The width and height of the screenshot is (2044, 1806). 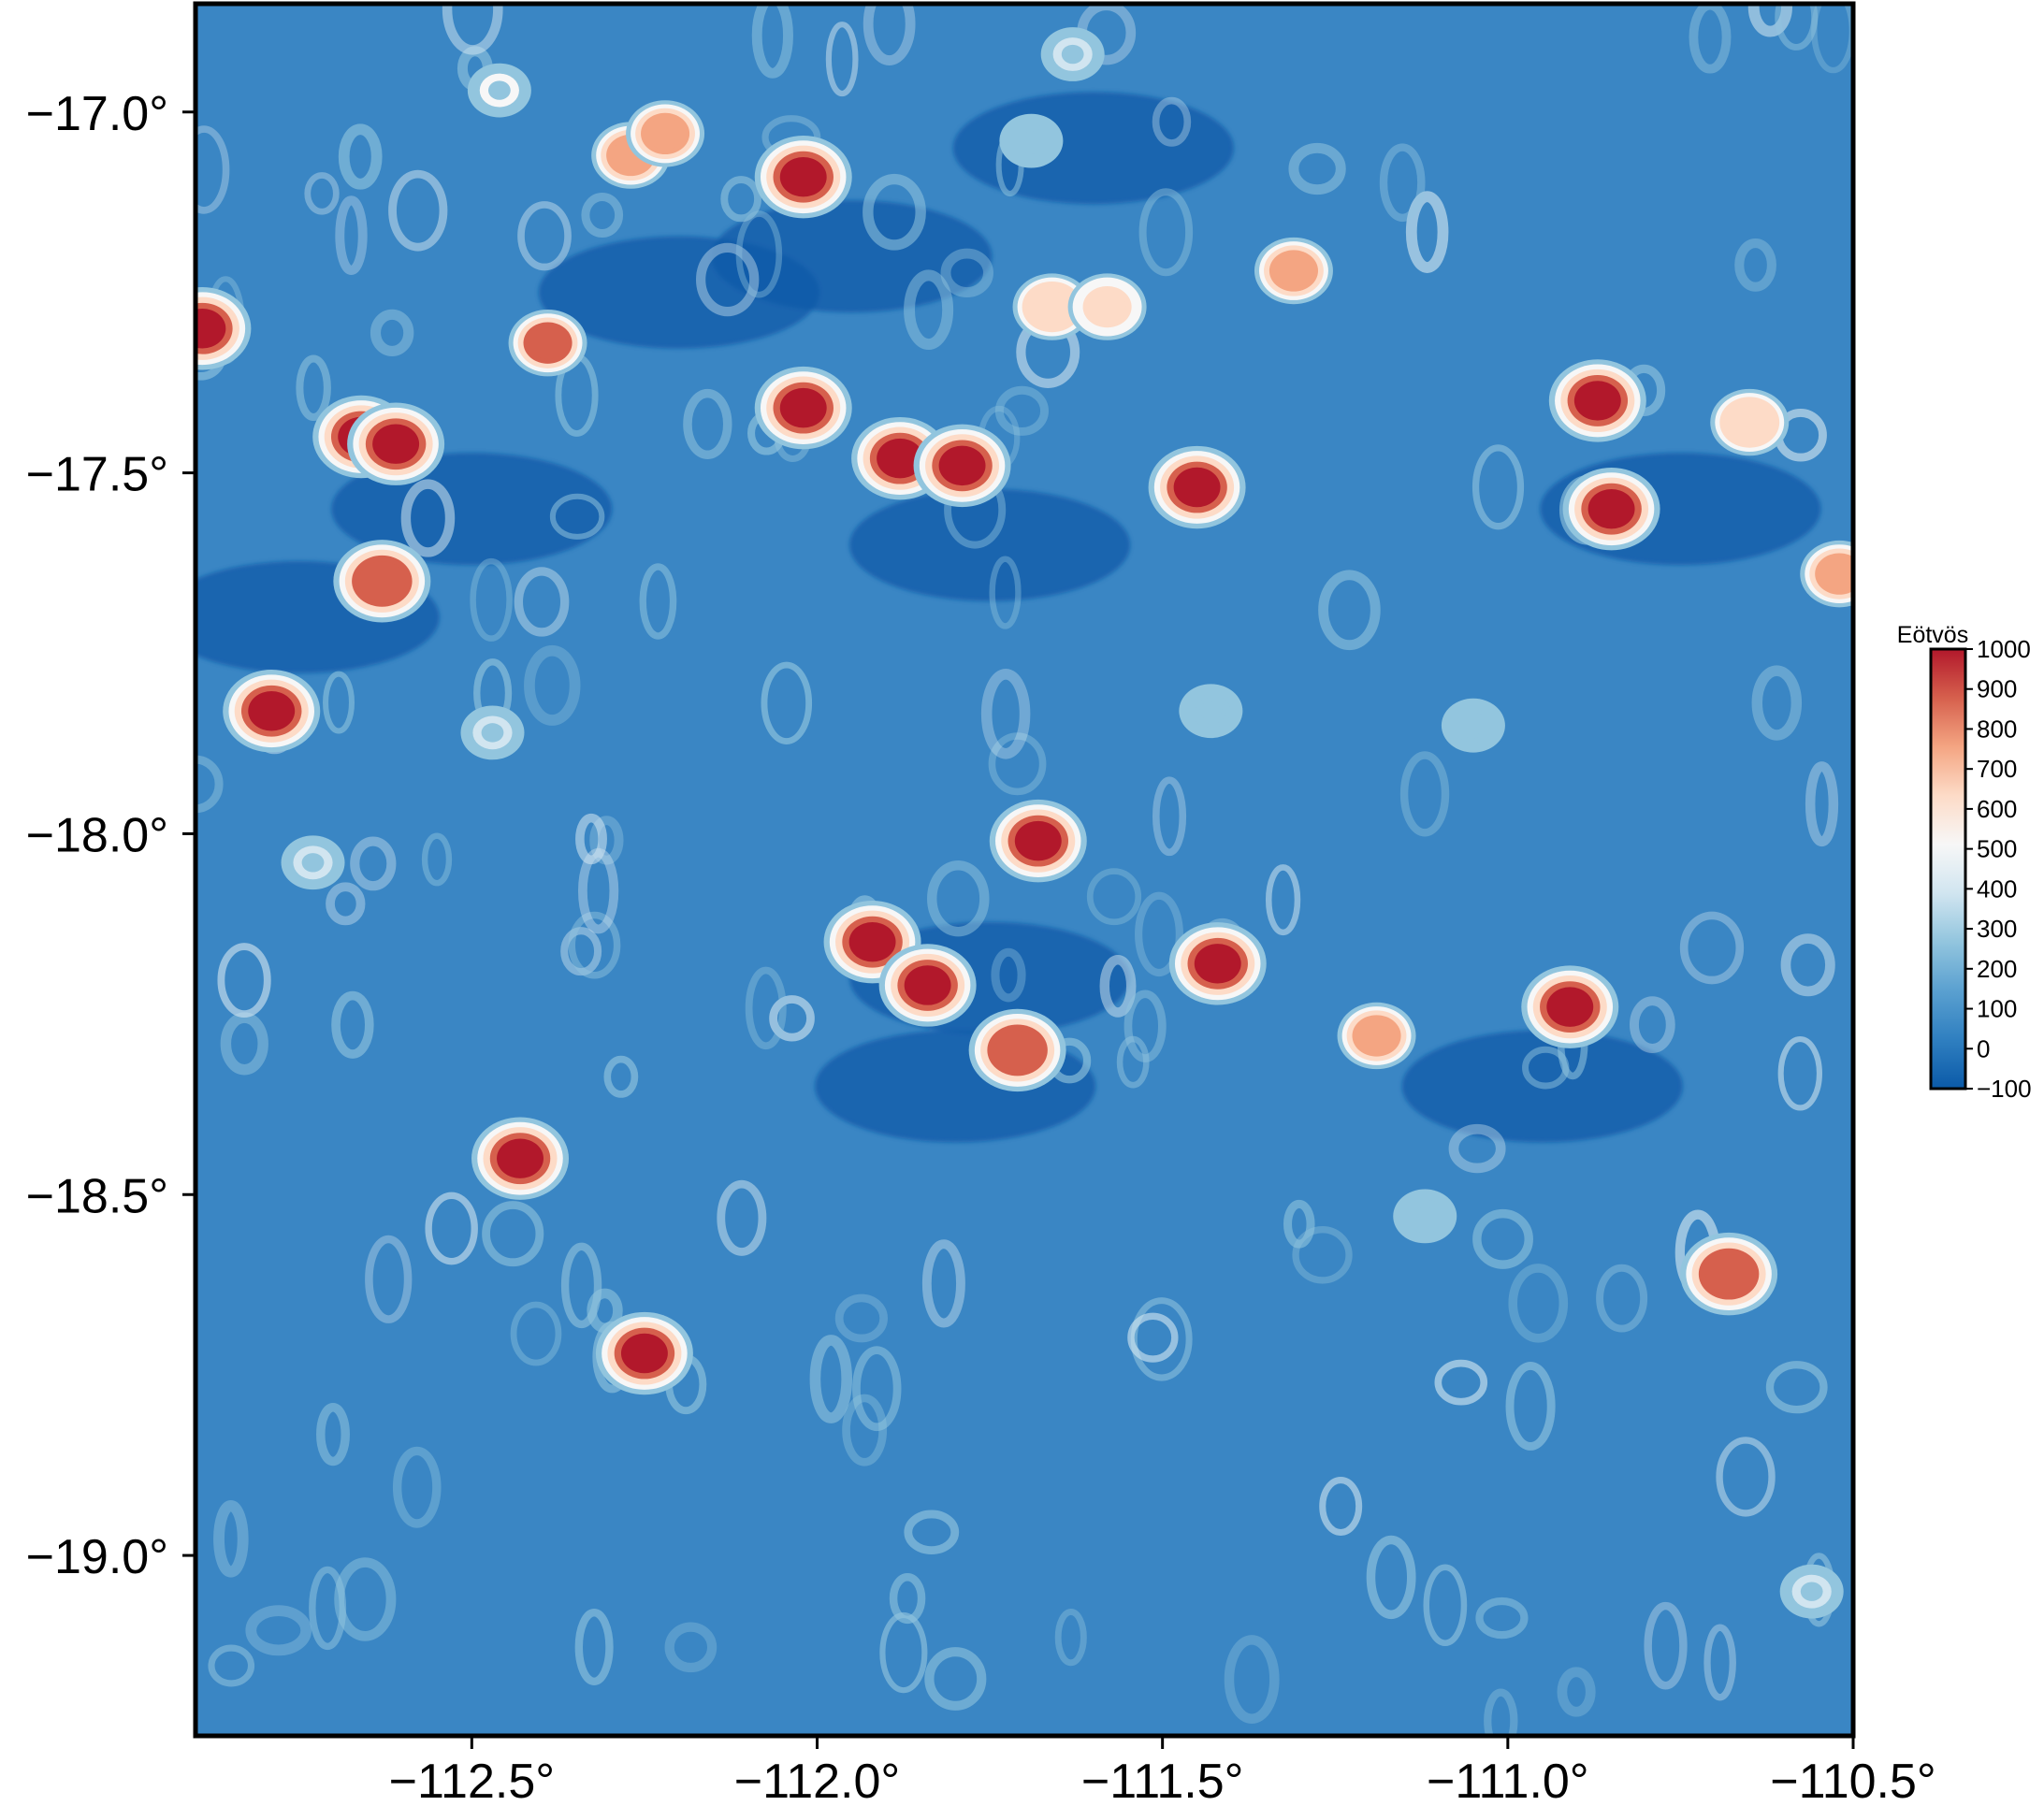 I want to click on colorbar-tick-label: 400, so click(x=1997, y=888).